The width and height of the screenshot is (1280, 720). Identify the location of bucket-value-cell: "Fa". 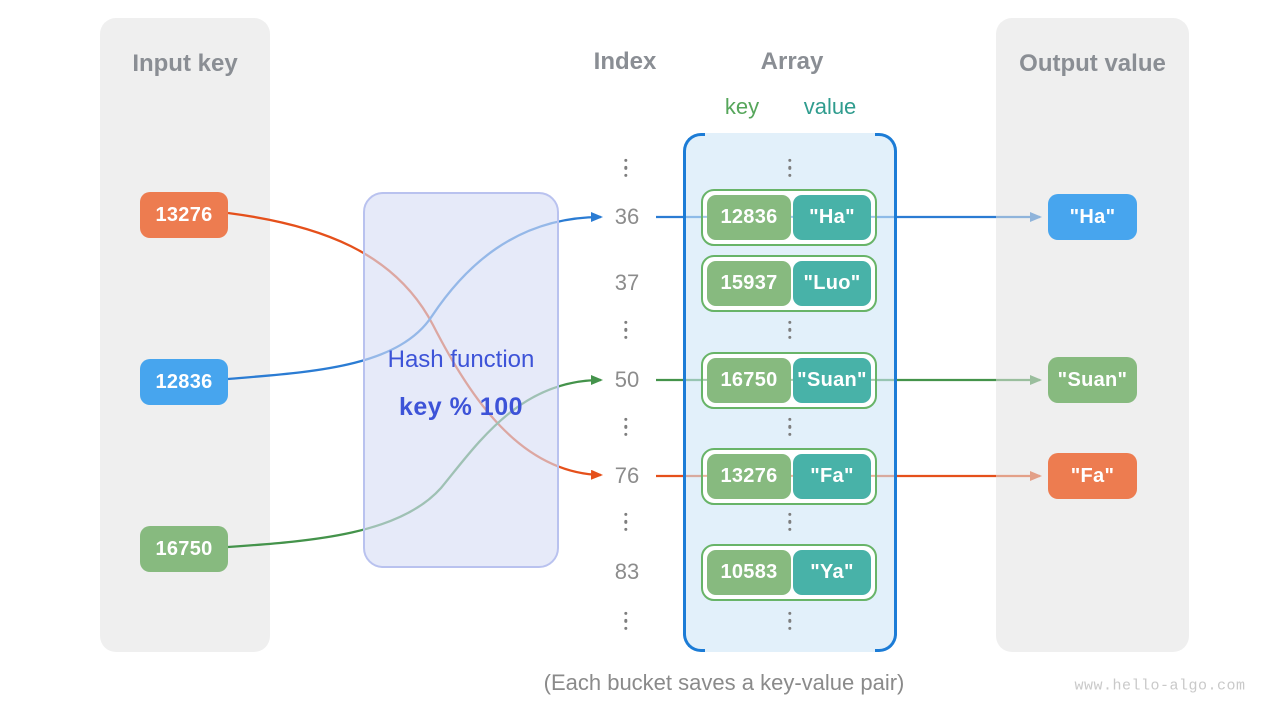
(832, 476).